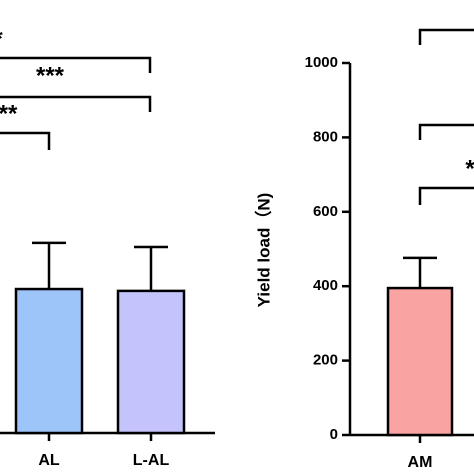  I want to click on y-tick-label: 0, so click(334, 434).